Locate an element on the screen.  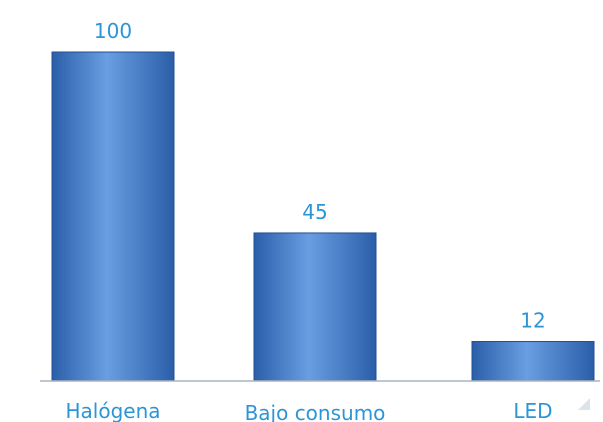
category-label-2: LED is located at coordinates (532, 410).